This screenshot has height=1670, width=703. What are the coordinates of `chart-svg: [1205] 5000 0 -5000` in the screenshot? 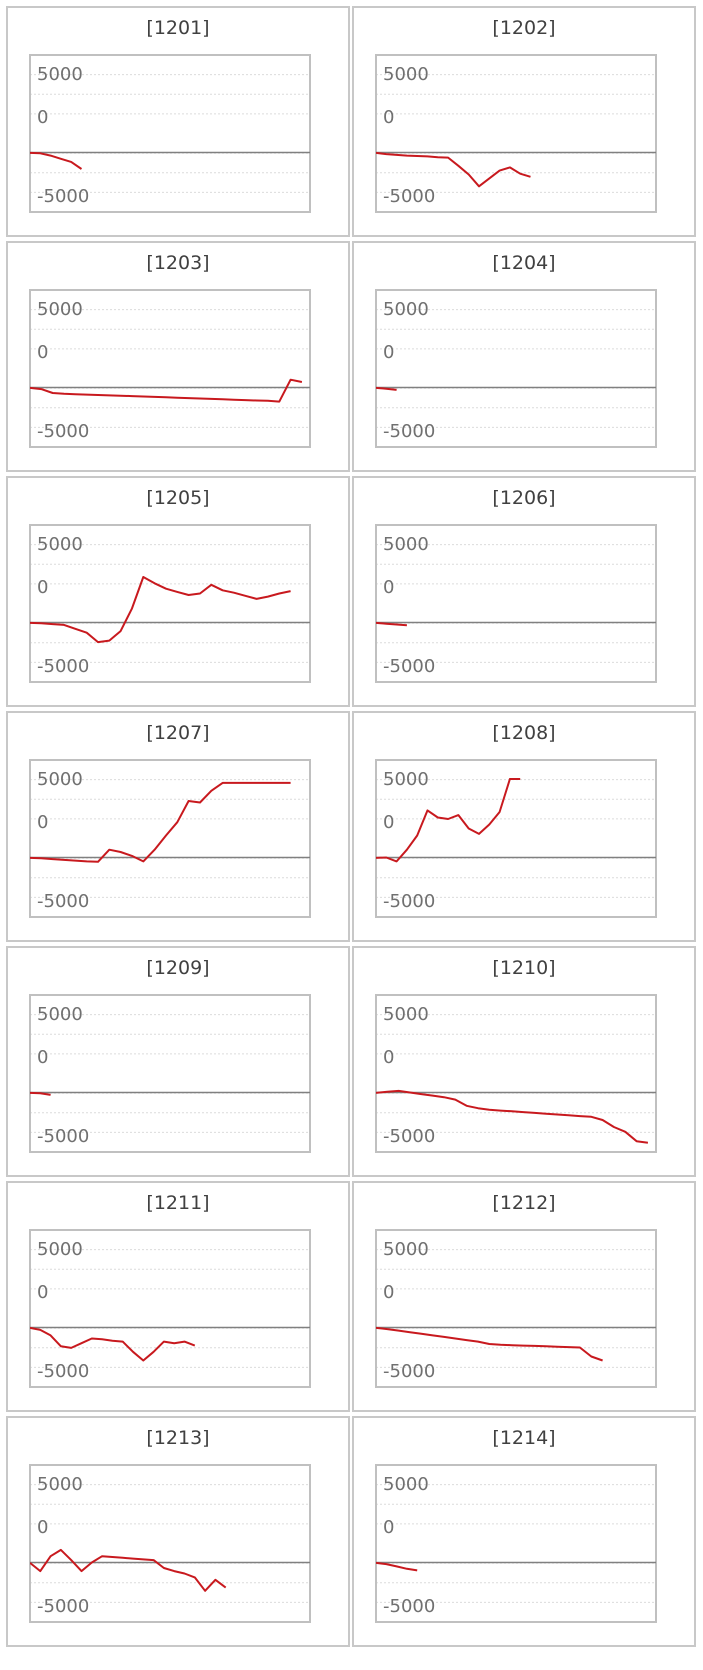 It's located at (170, 585).